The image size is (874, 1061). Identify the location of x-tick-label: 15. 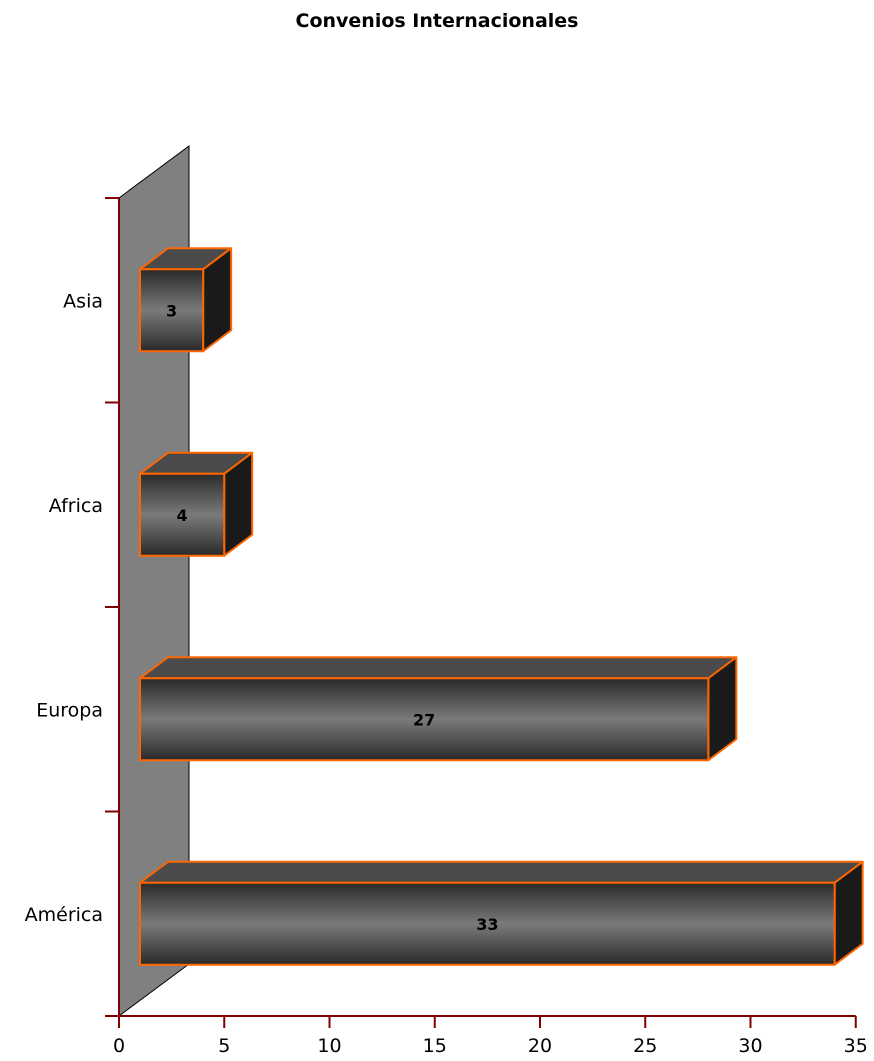
(435, 1046).